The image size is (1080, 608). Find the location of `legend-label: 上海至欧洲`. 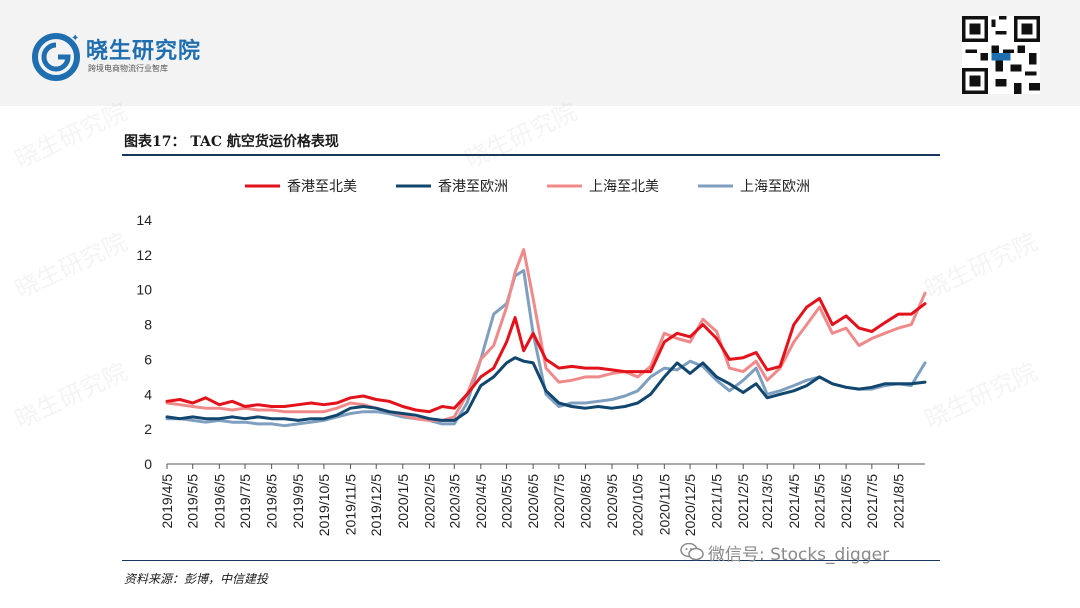

legend-label: 上海至欧洲 is located at coordinates (775, 187).